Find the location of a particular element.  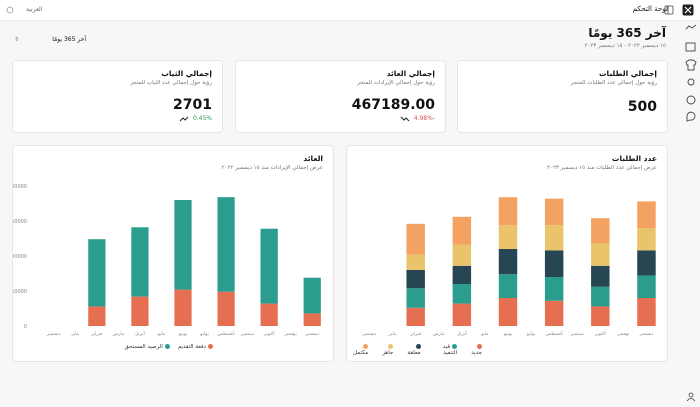

nav-users is located at coordinates (691, 82).